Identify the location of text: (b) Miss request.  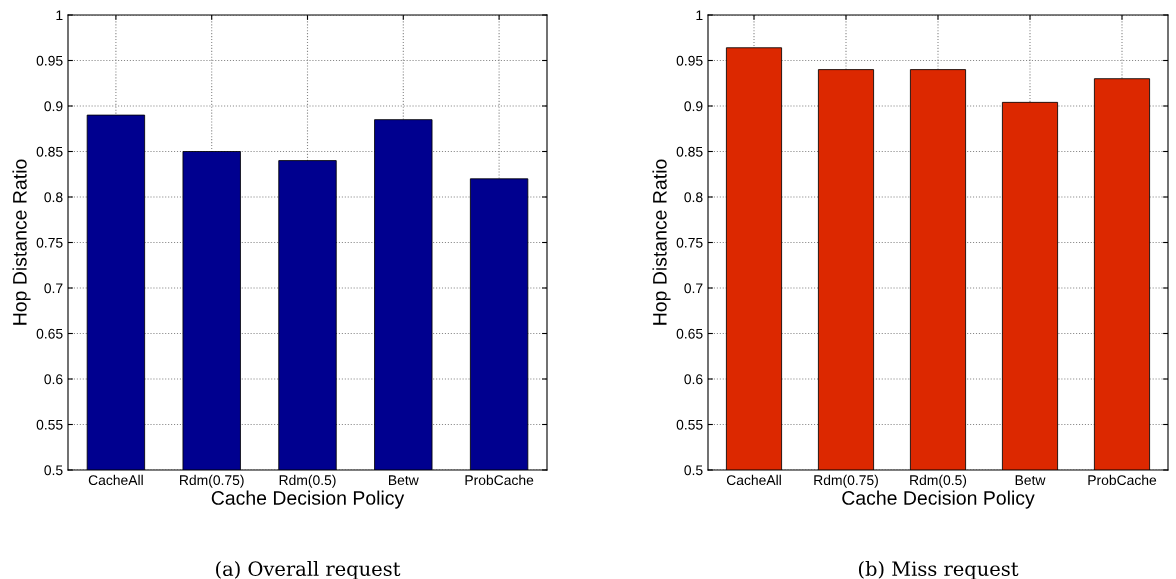
(938, 570).